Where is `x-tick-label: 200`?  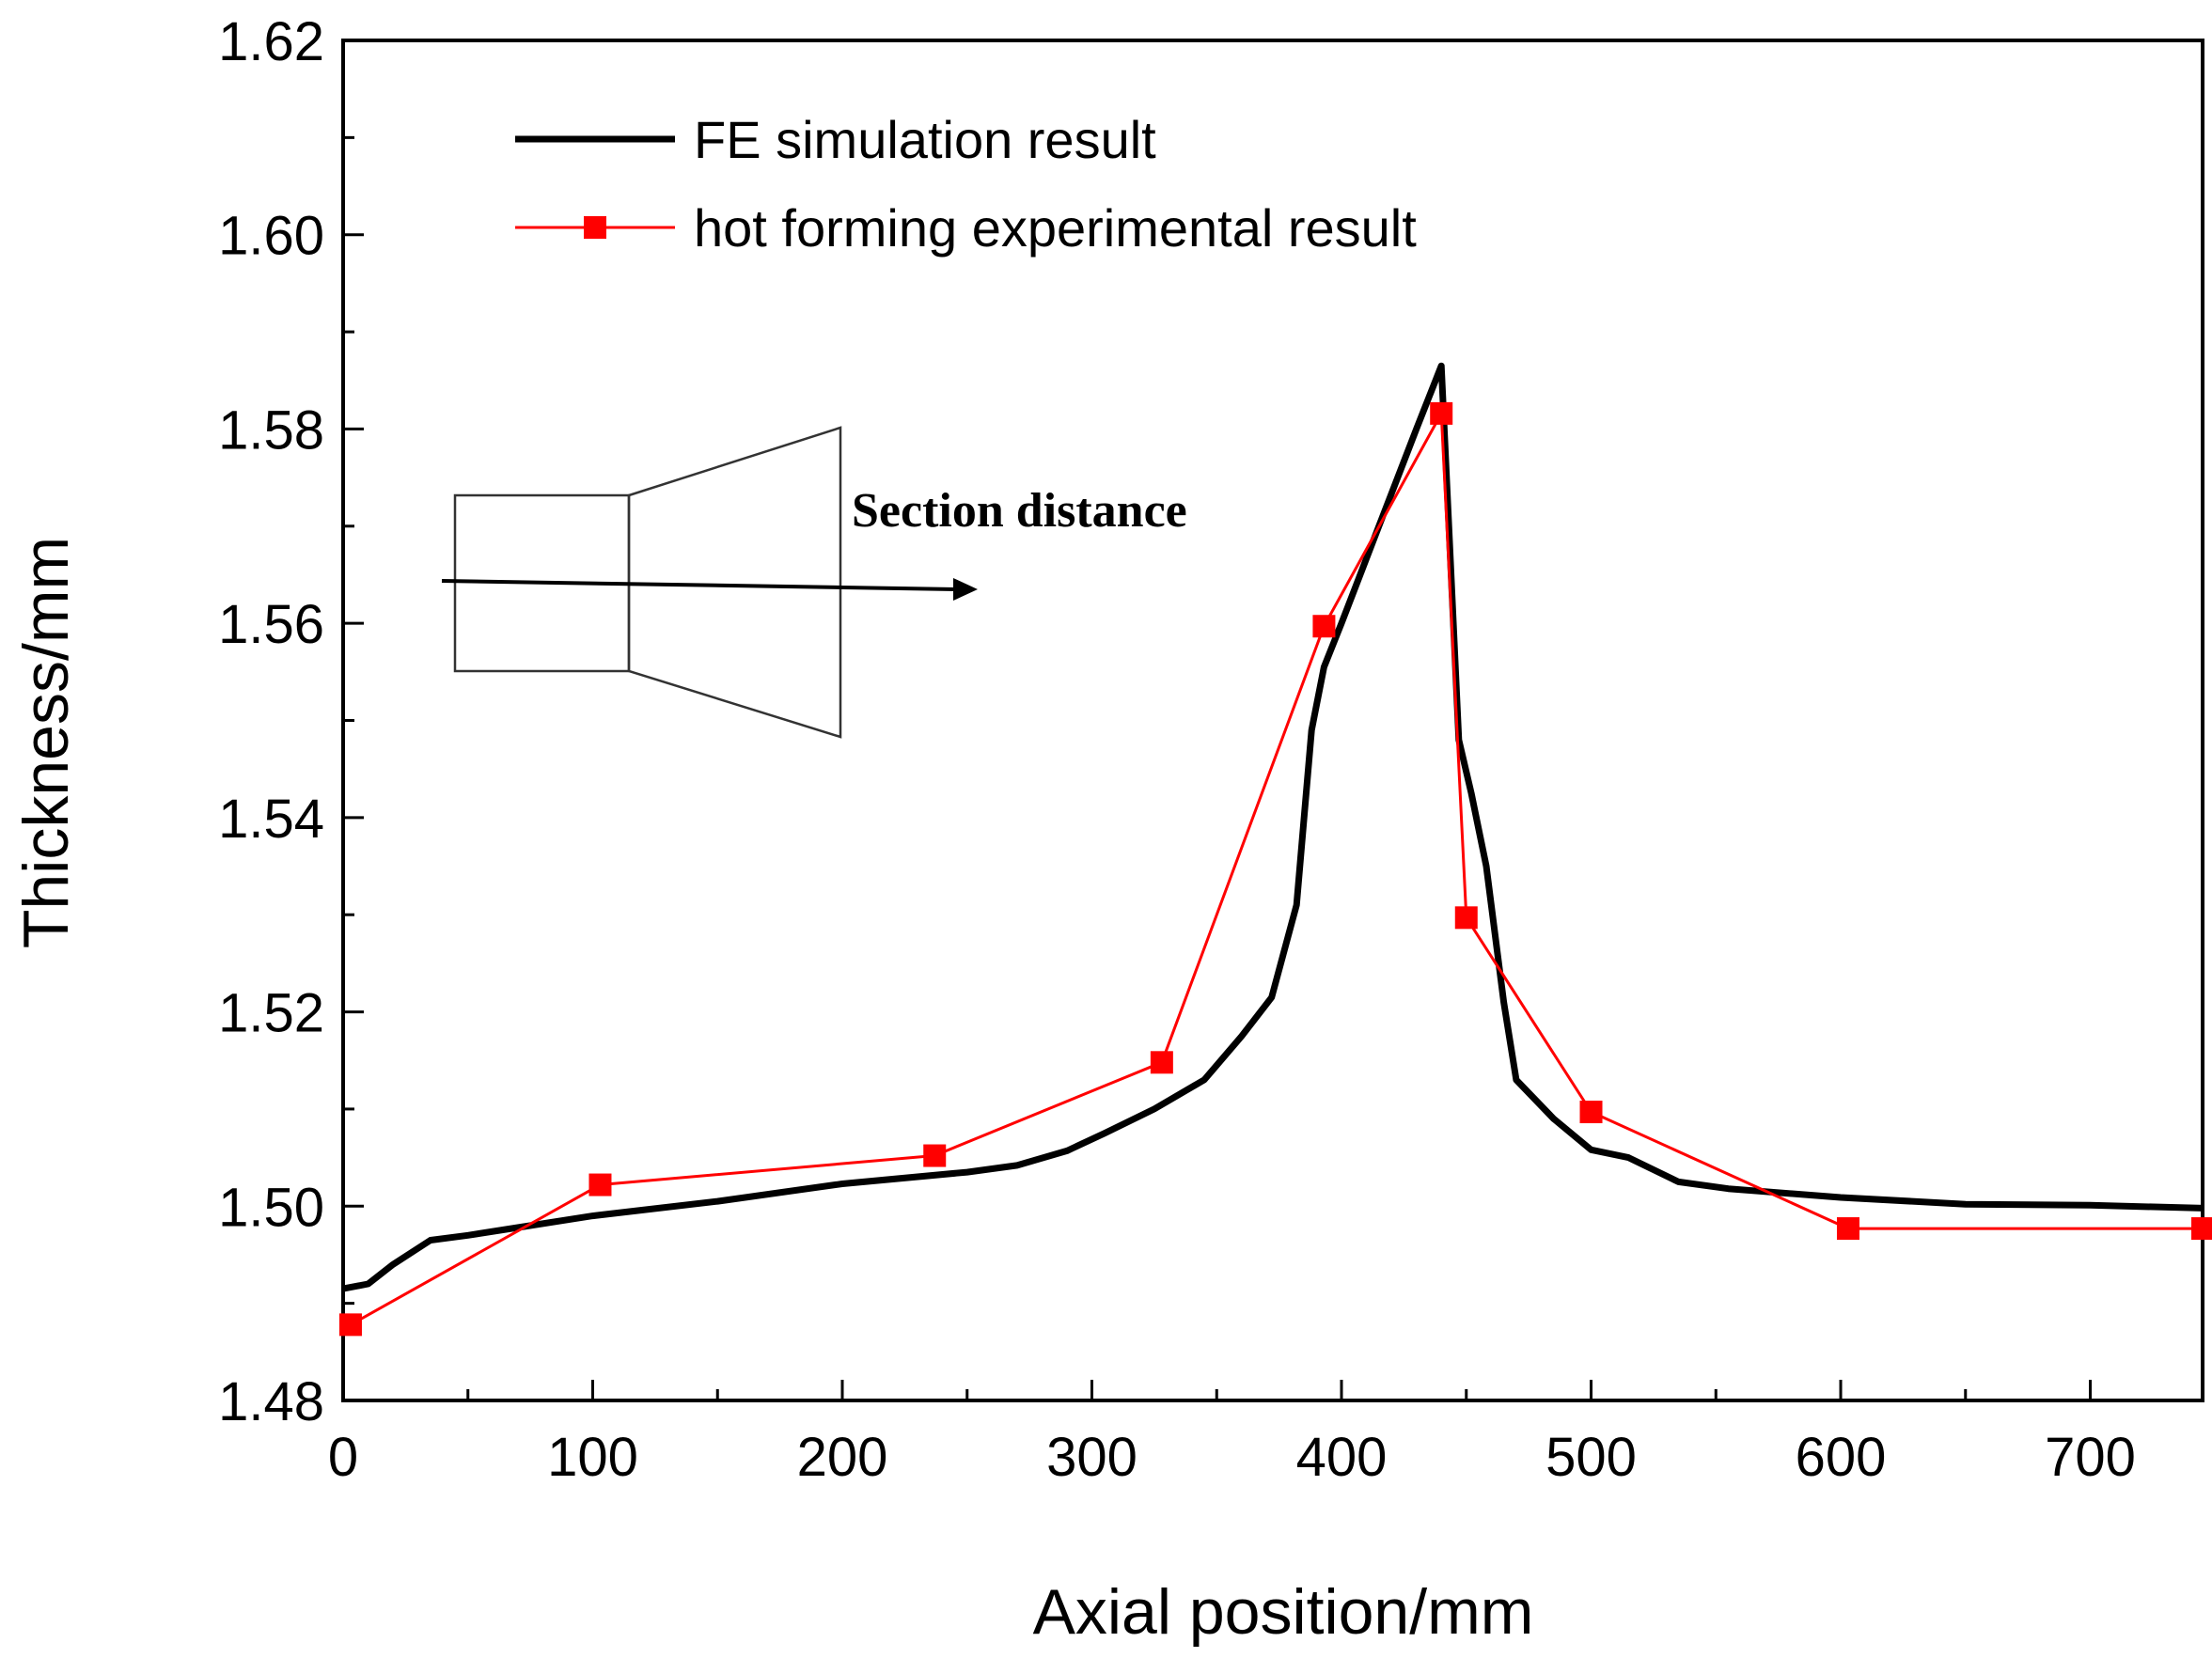 x-tick-label: 200 is located at coordinates (842, 1457).